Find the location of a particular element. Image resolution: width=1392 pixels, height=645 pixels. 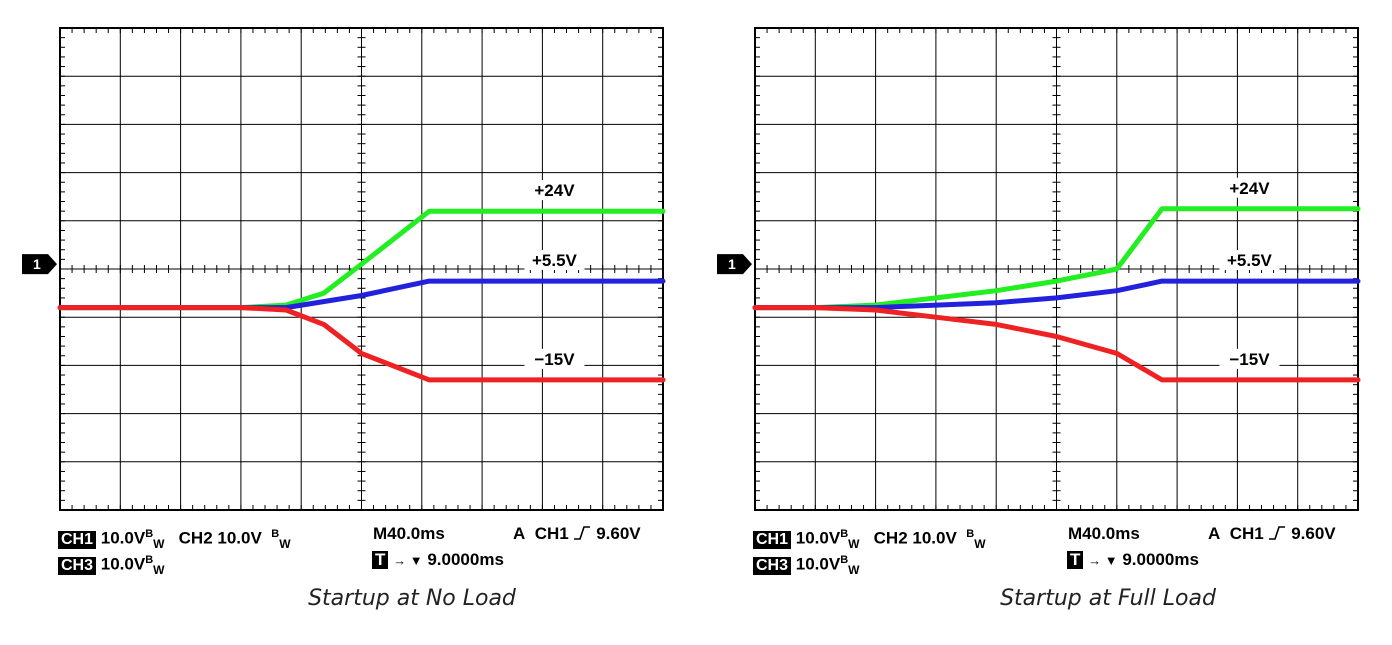

chart-caption: Startup at Full Load is located at coordinates (1108, 598).